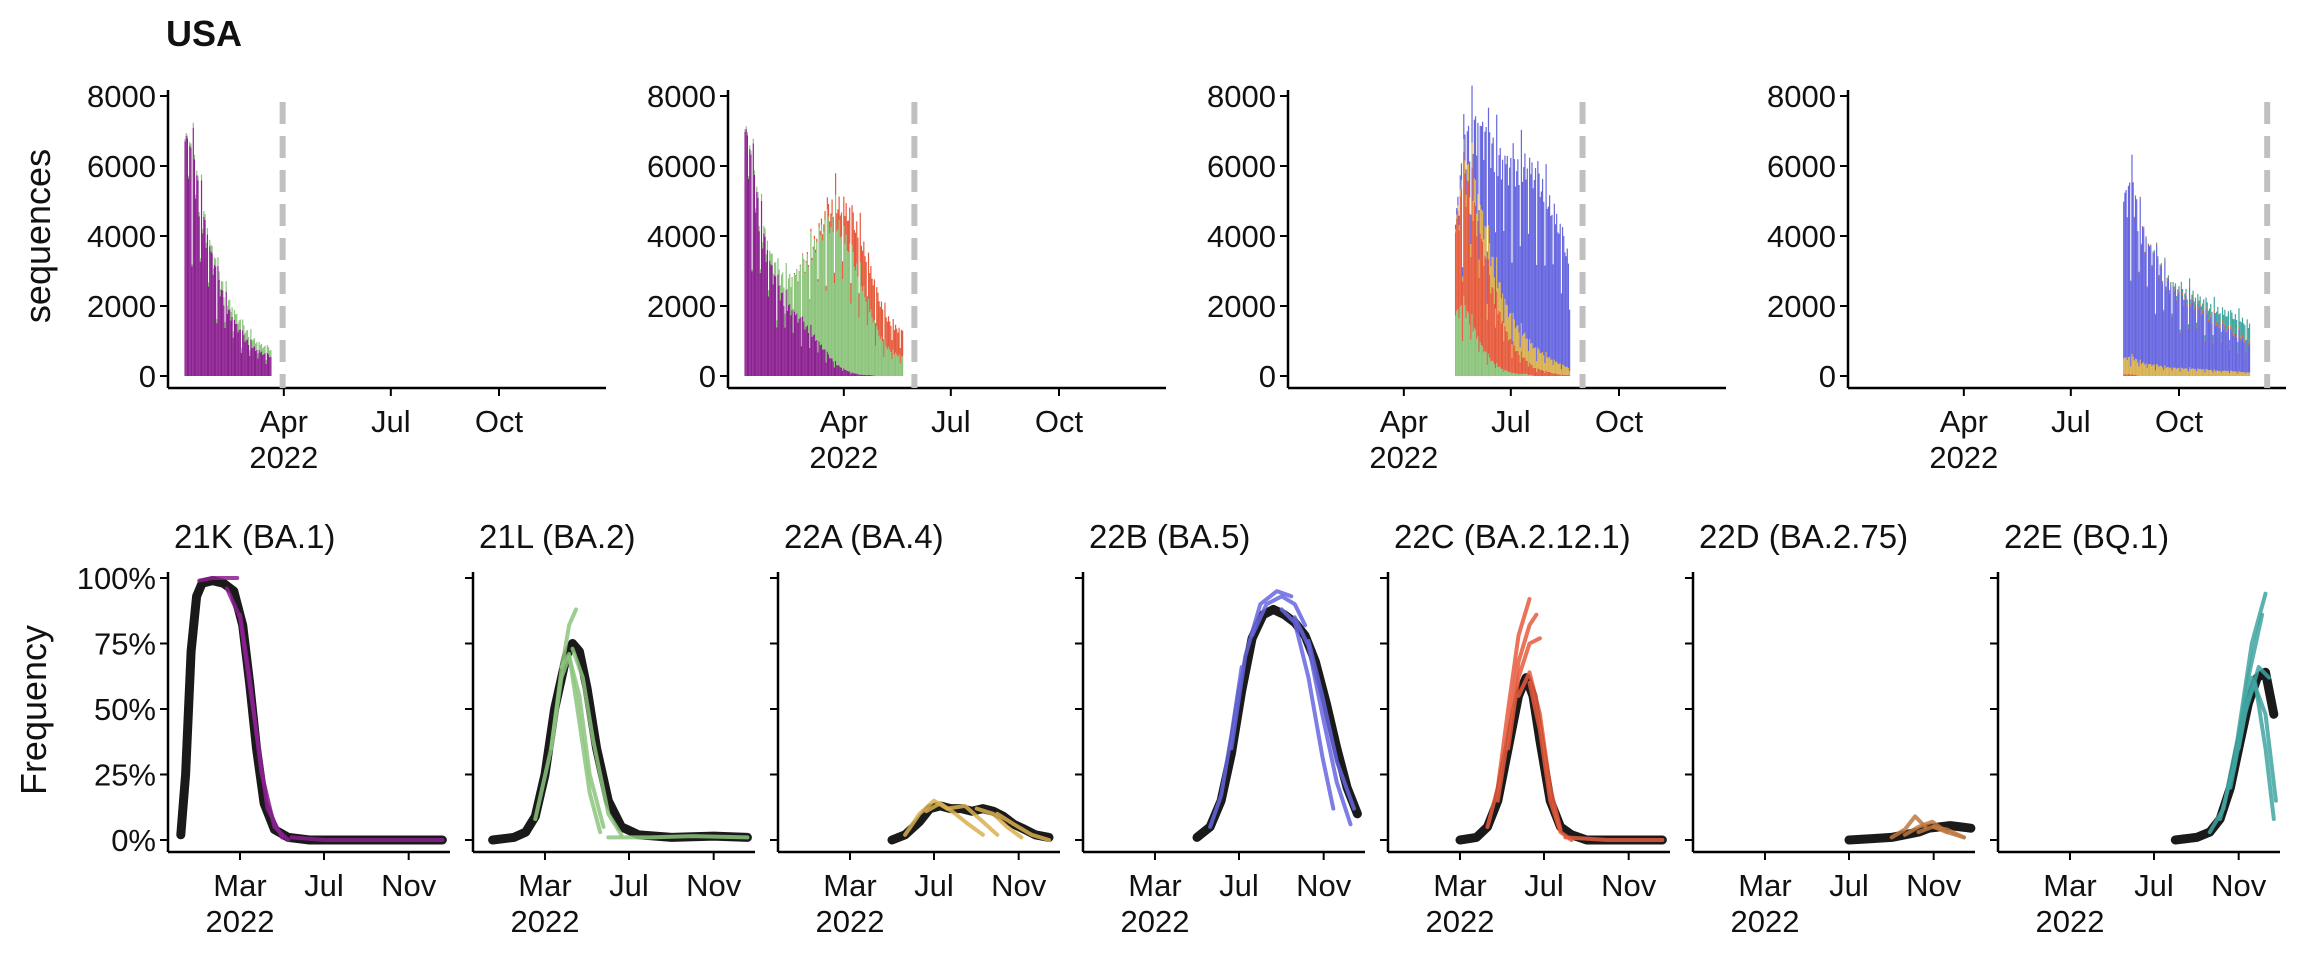  What do you see at coordinates (681, 166) in the screenshot?
I see `y-tick-label: 6000` at bounding box center [681, 166].